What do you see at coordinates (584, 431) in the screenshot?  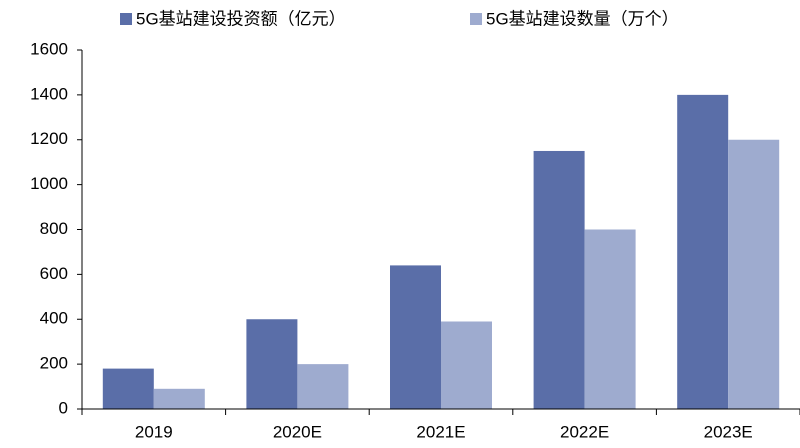 I see `x-tick-label: 2022E` at bounding box center [584, 431].